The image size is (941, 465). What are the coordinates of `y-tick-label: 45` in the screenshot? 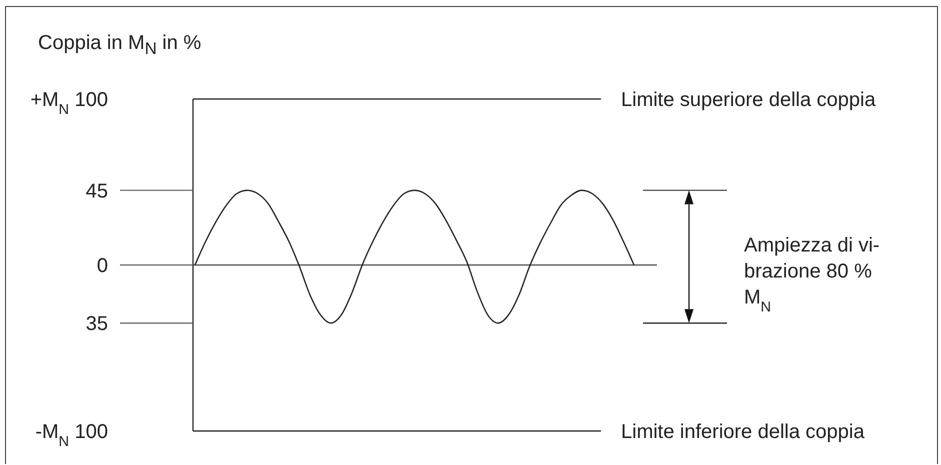 It's located at (97, 191).